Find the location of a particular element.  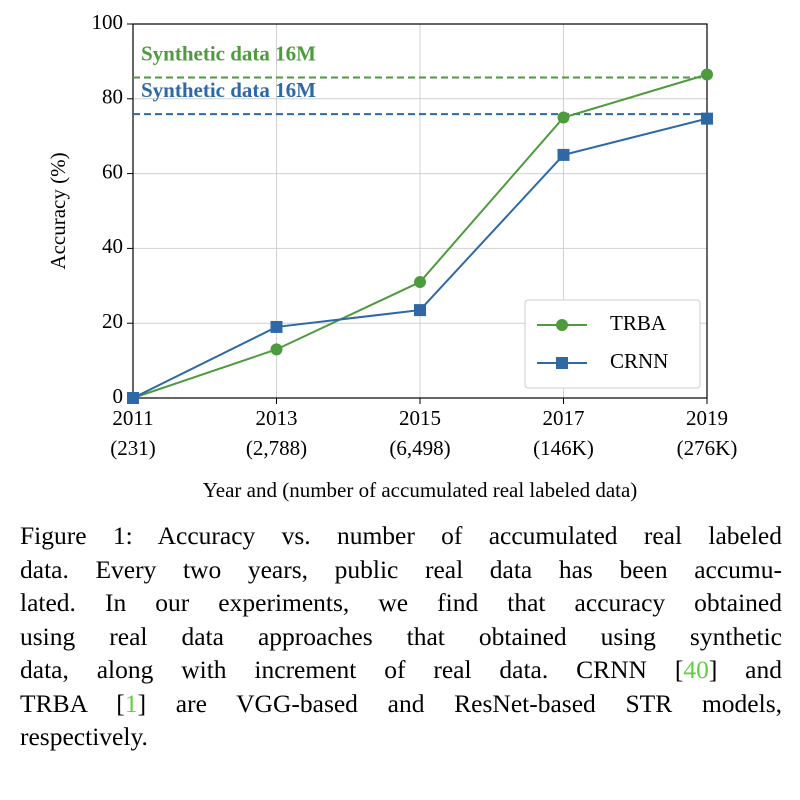

legend-label: TRBA is located at coordinates (638, 323).